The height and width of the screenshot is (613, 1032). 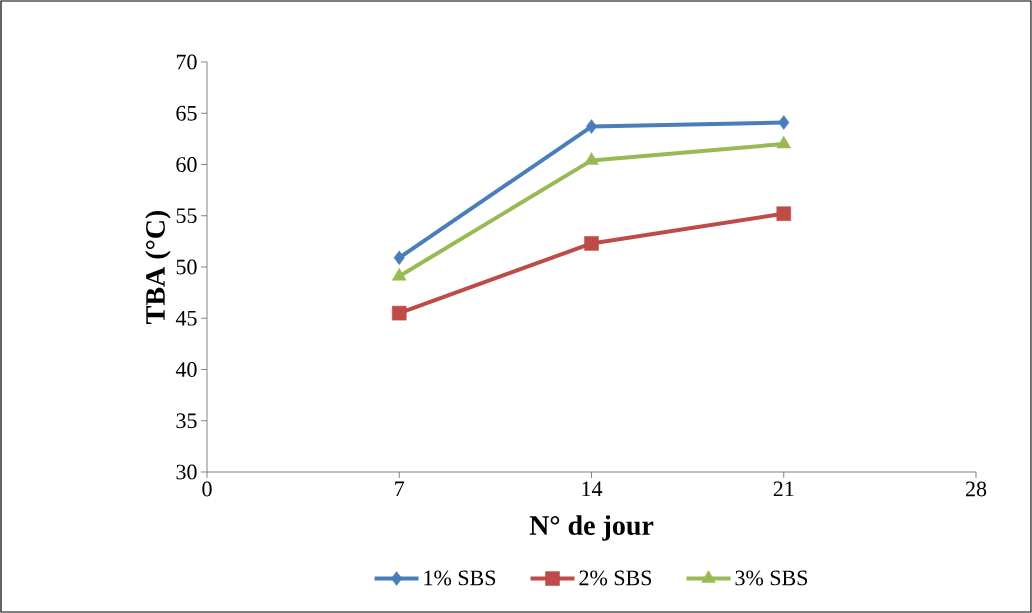 I want to click on x-tick-label: 21, so click(x=783, y=489).